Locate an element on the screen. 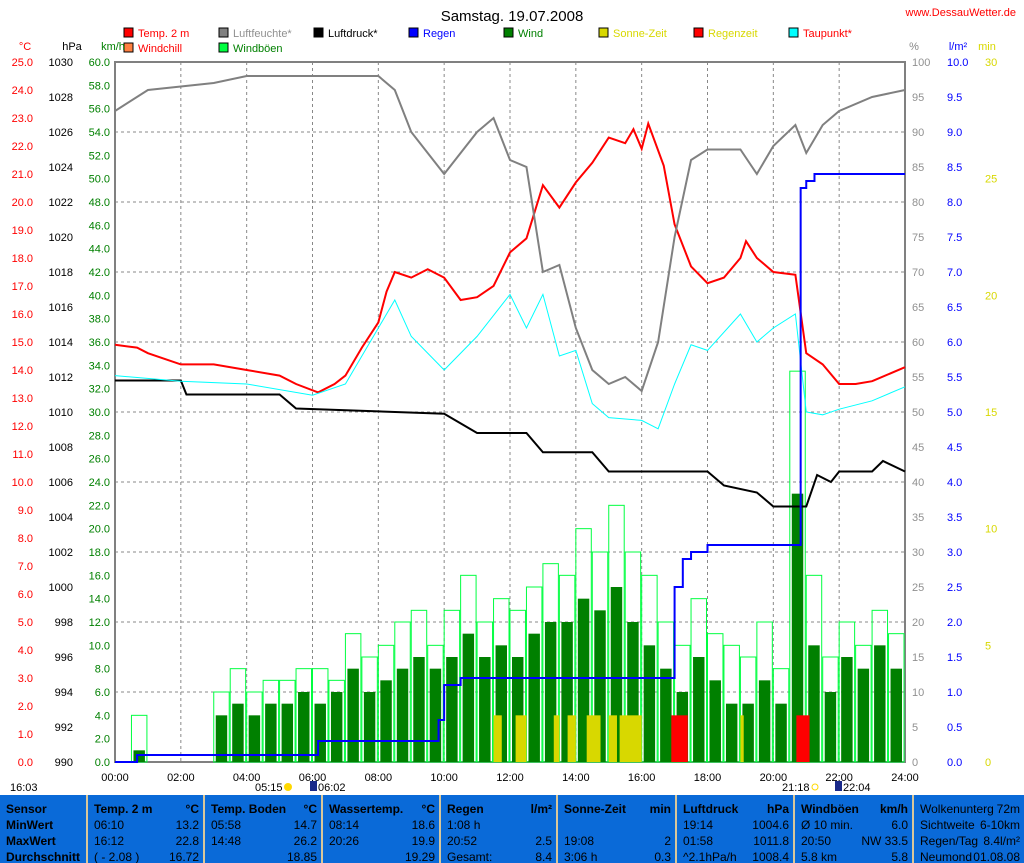 This screenshot has height=863, width=1024. legend-label: Windböen is located at coordinates (258, 49).